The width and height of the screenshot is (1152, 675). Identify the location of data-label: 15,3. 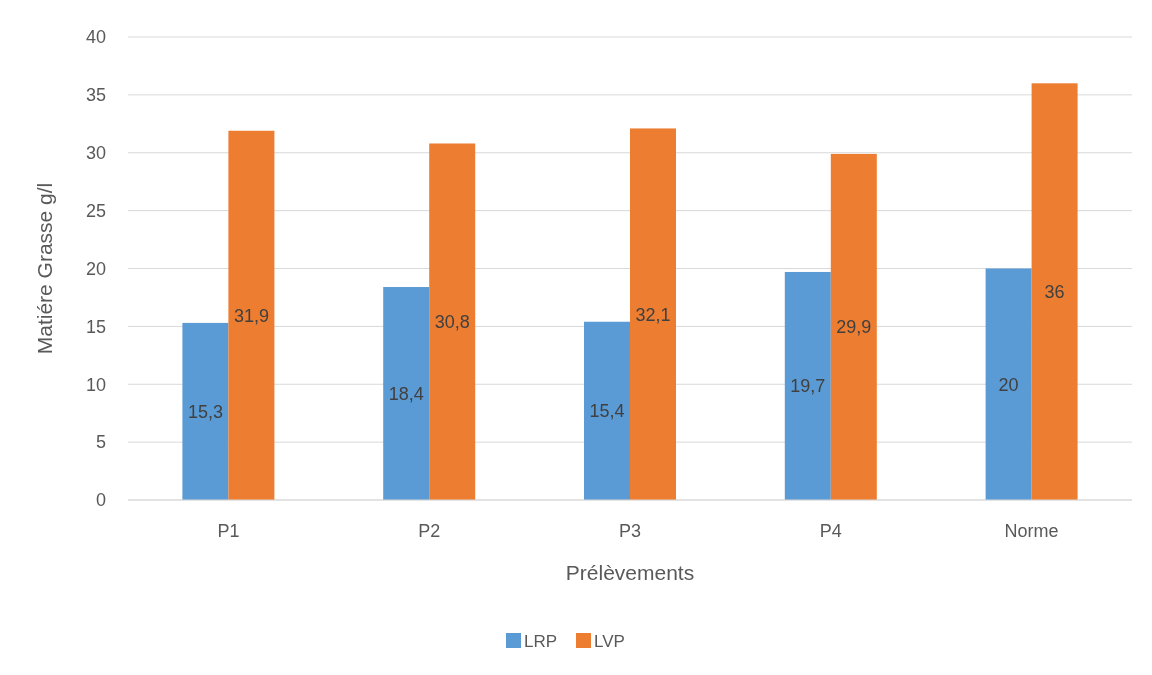
(205, 411).